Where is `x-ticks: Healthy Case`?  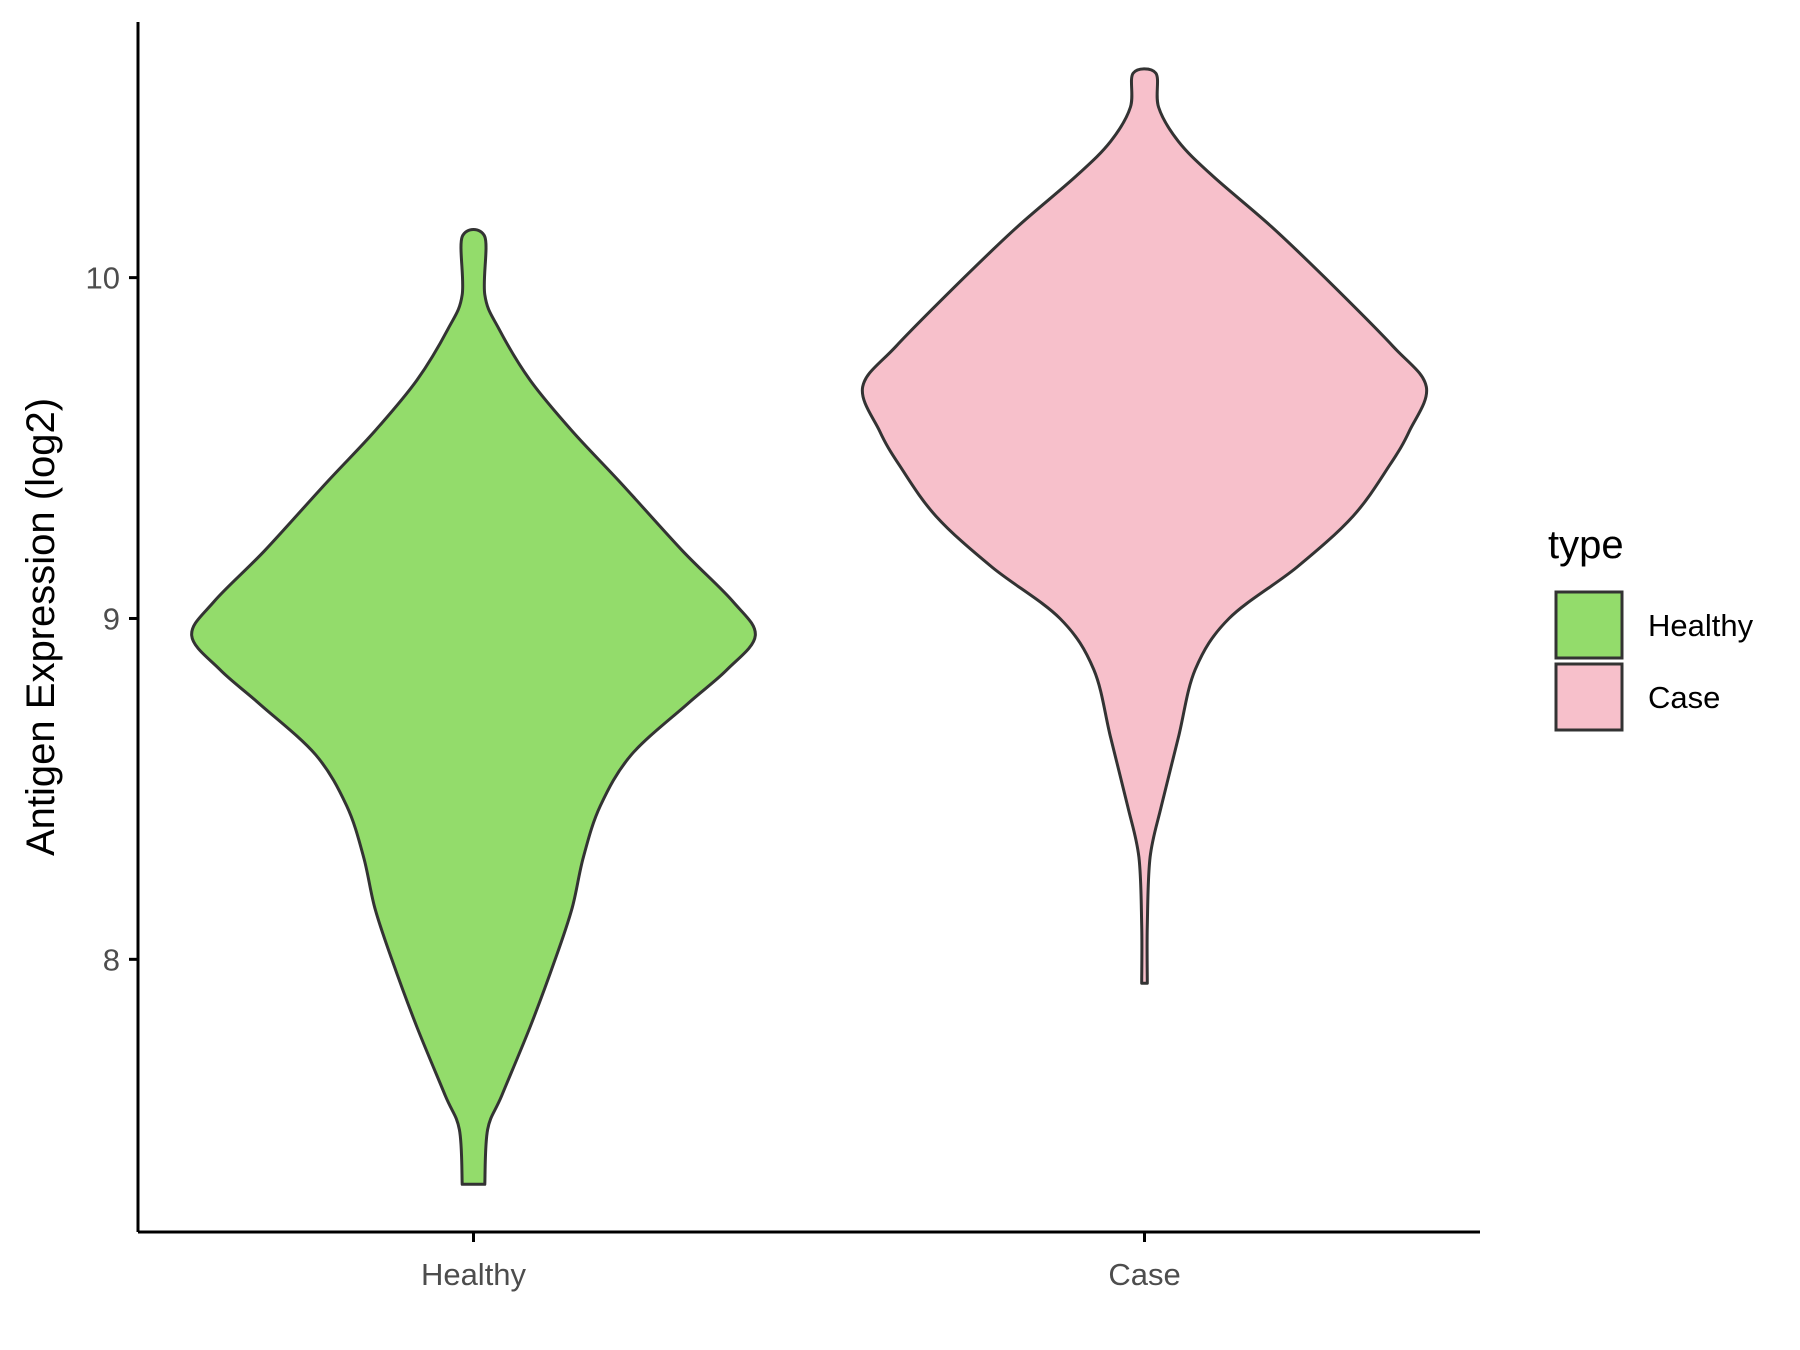
x-ticks: Healthy Case is located at coordinates (801, 1262).